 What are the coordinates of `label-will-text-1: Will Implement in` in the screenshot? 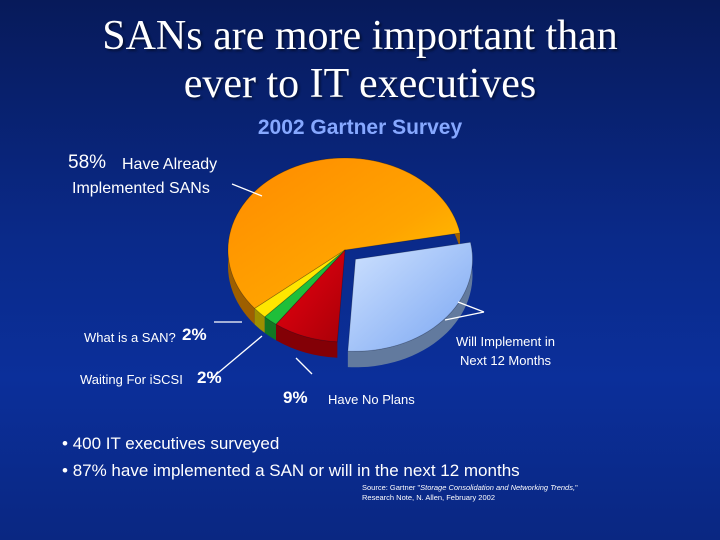 It's located at (505, 341).